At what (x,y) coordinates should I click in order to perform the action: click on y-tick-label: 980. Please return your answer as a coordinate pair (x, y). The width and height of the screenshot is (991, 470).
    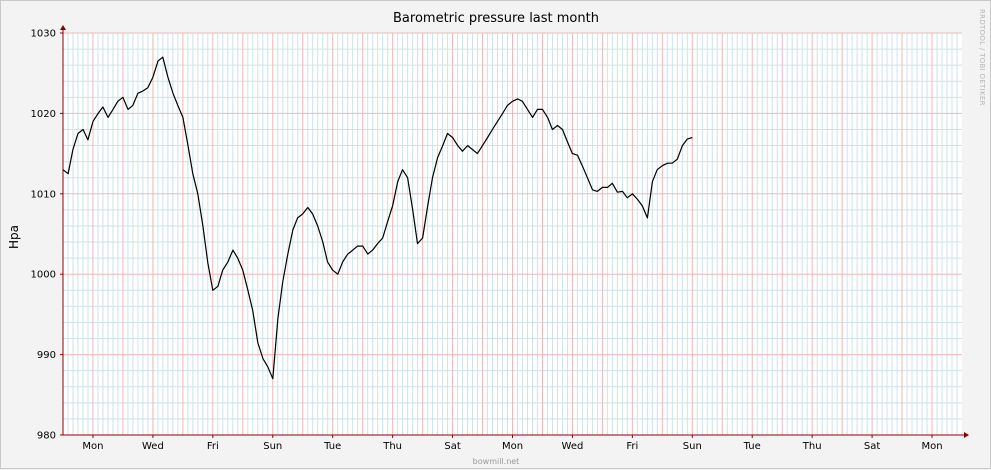
    Looking at the image, I should click on (46, 436).